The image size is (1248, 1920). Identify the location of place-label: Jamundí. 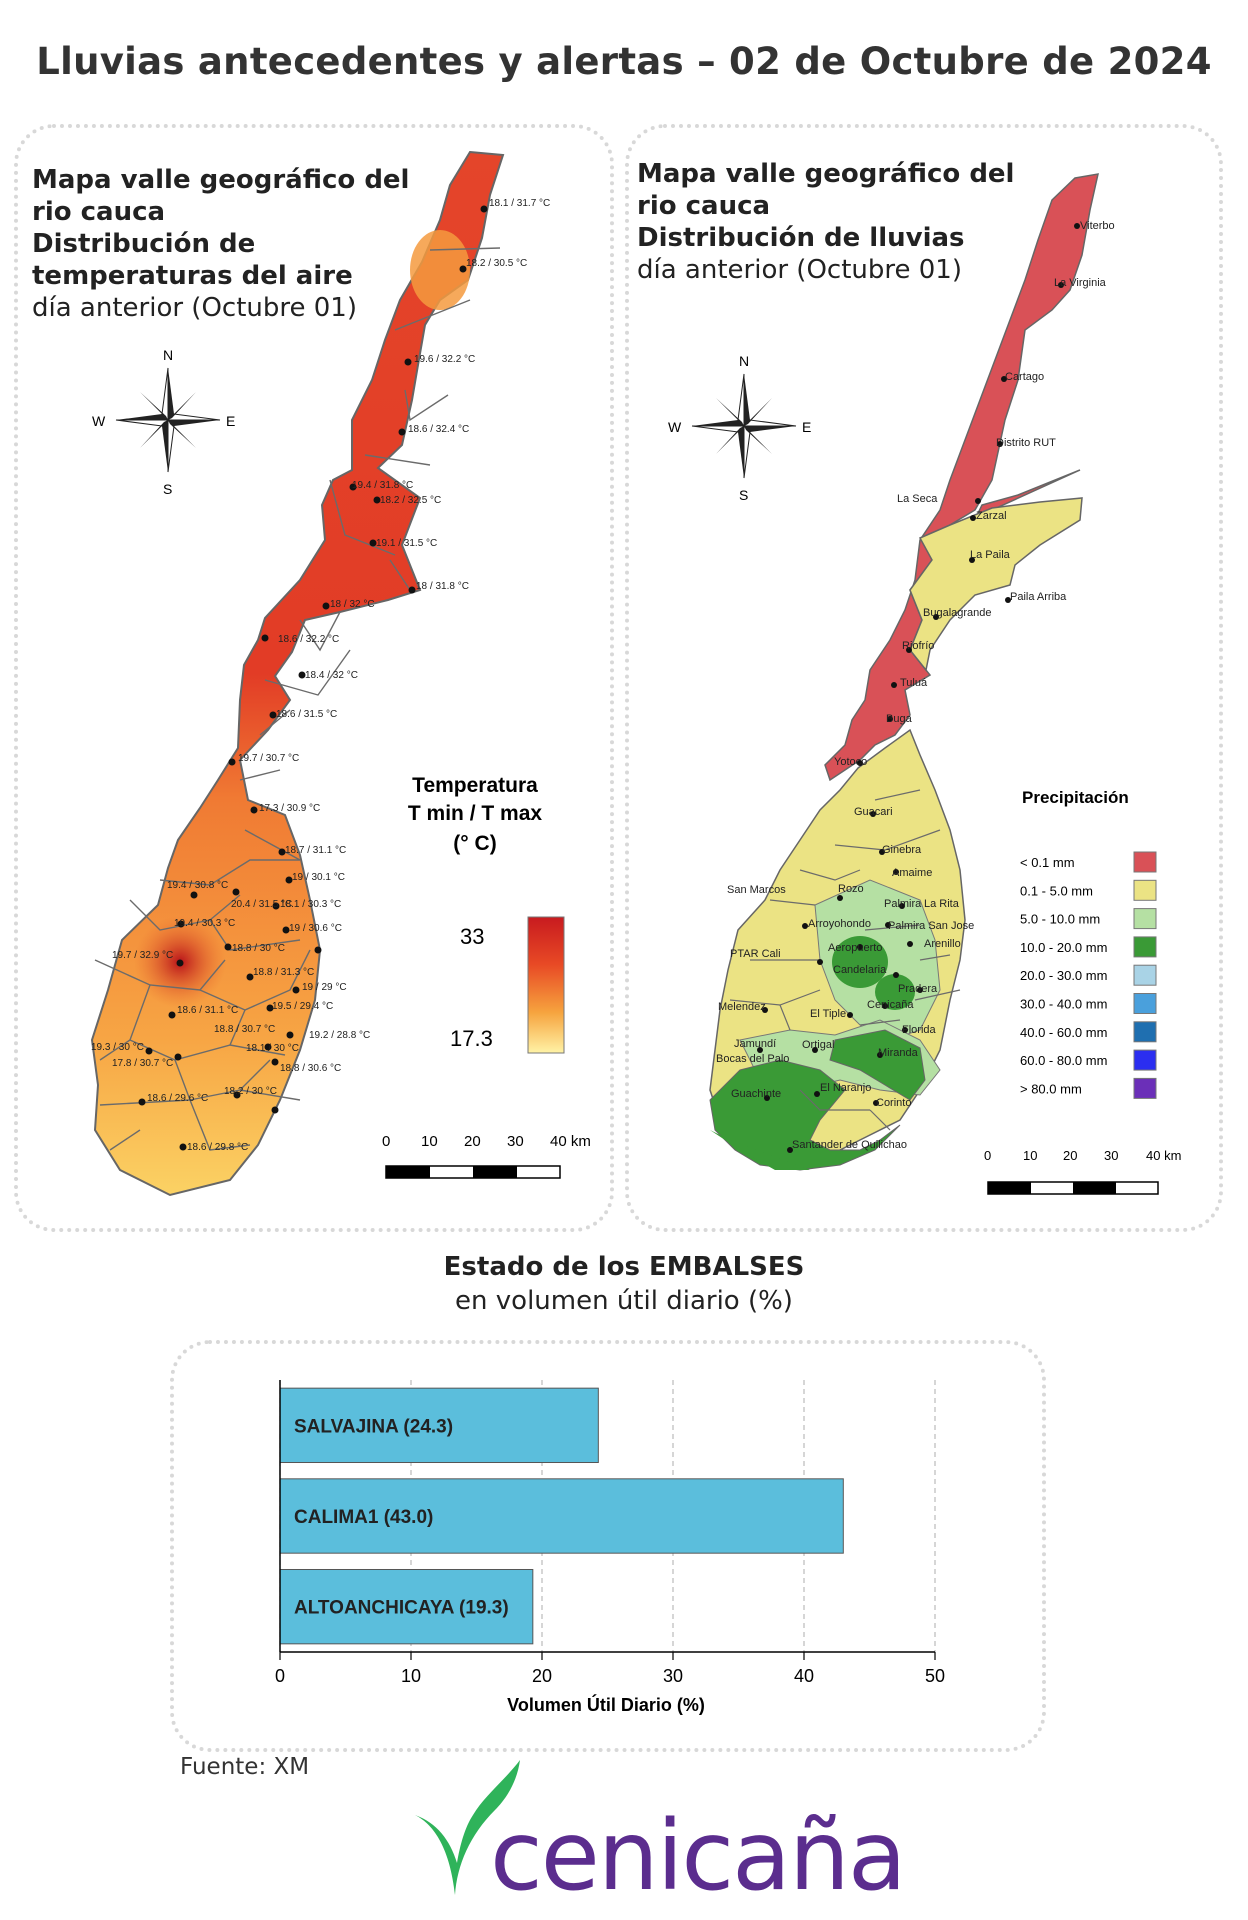
(755, 1044).